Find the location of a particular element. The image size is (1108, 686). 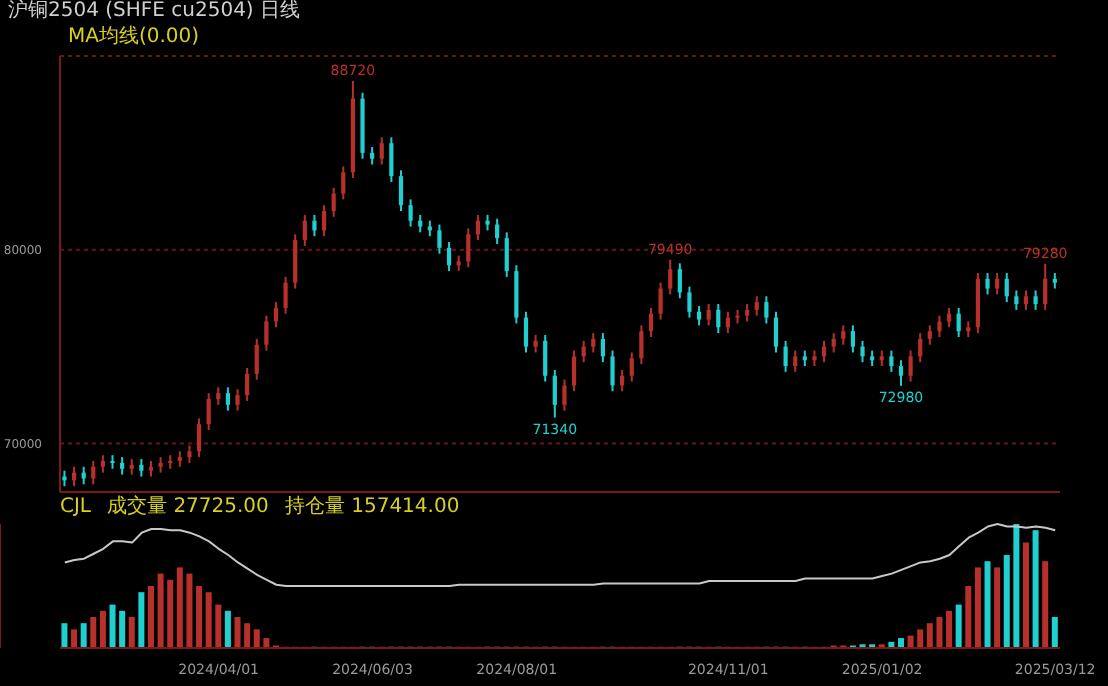

text: 持仓量 157414.00 is located at coordinates (372, 508).